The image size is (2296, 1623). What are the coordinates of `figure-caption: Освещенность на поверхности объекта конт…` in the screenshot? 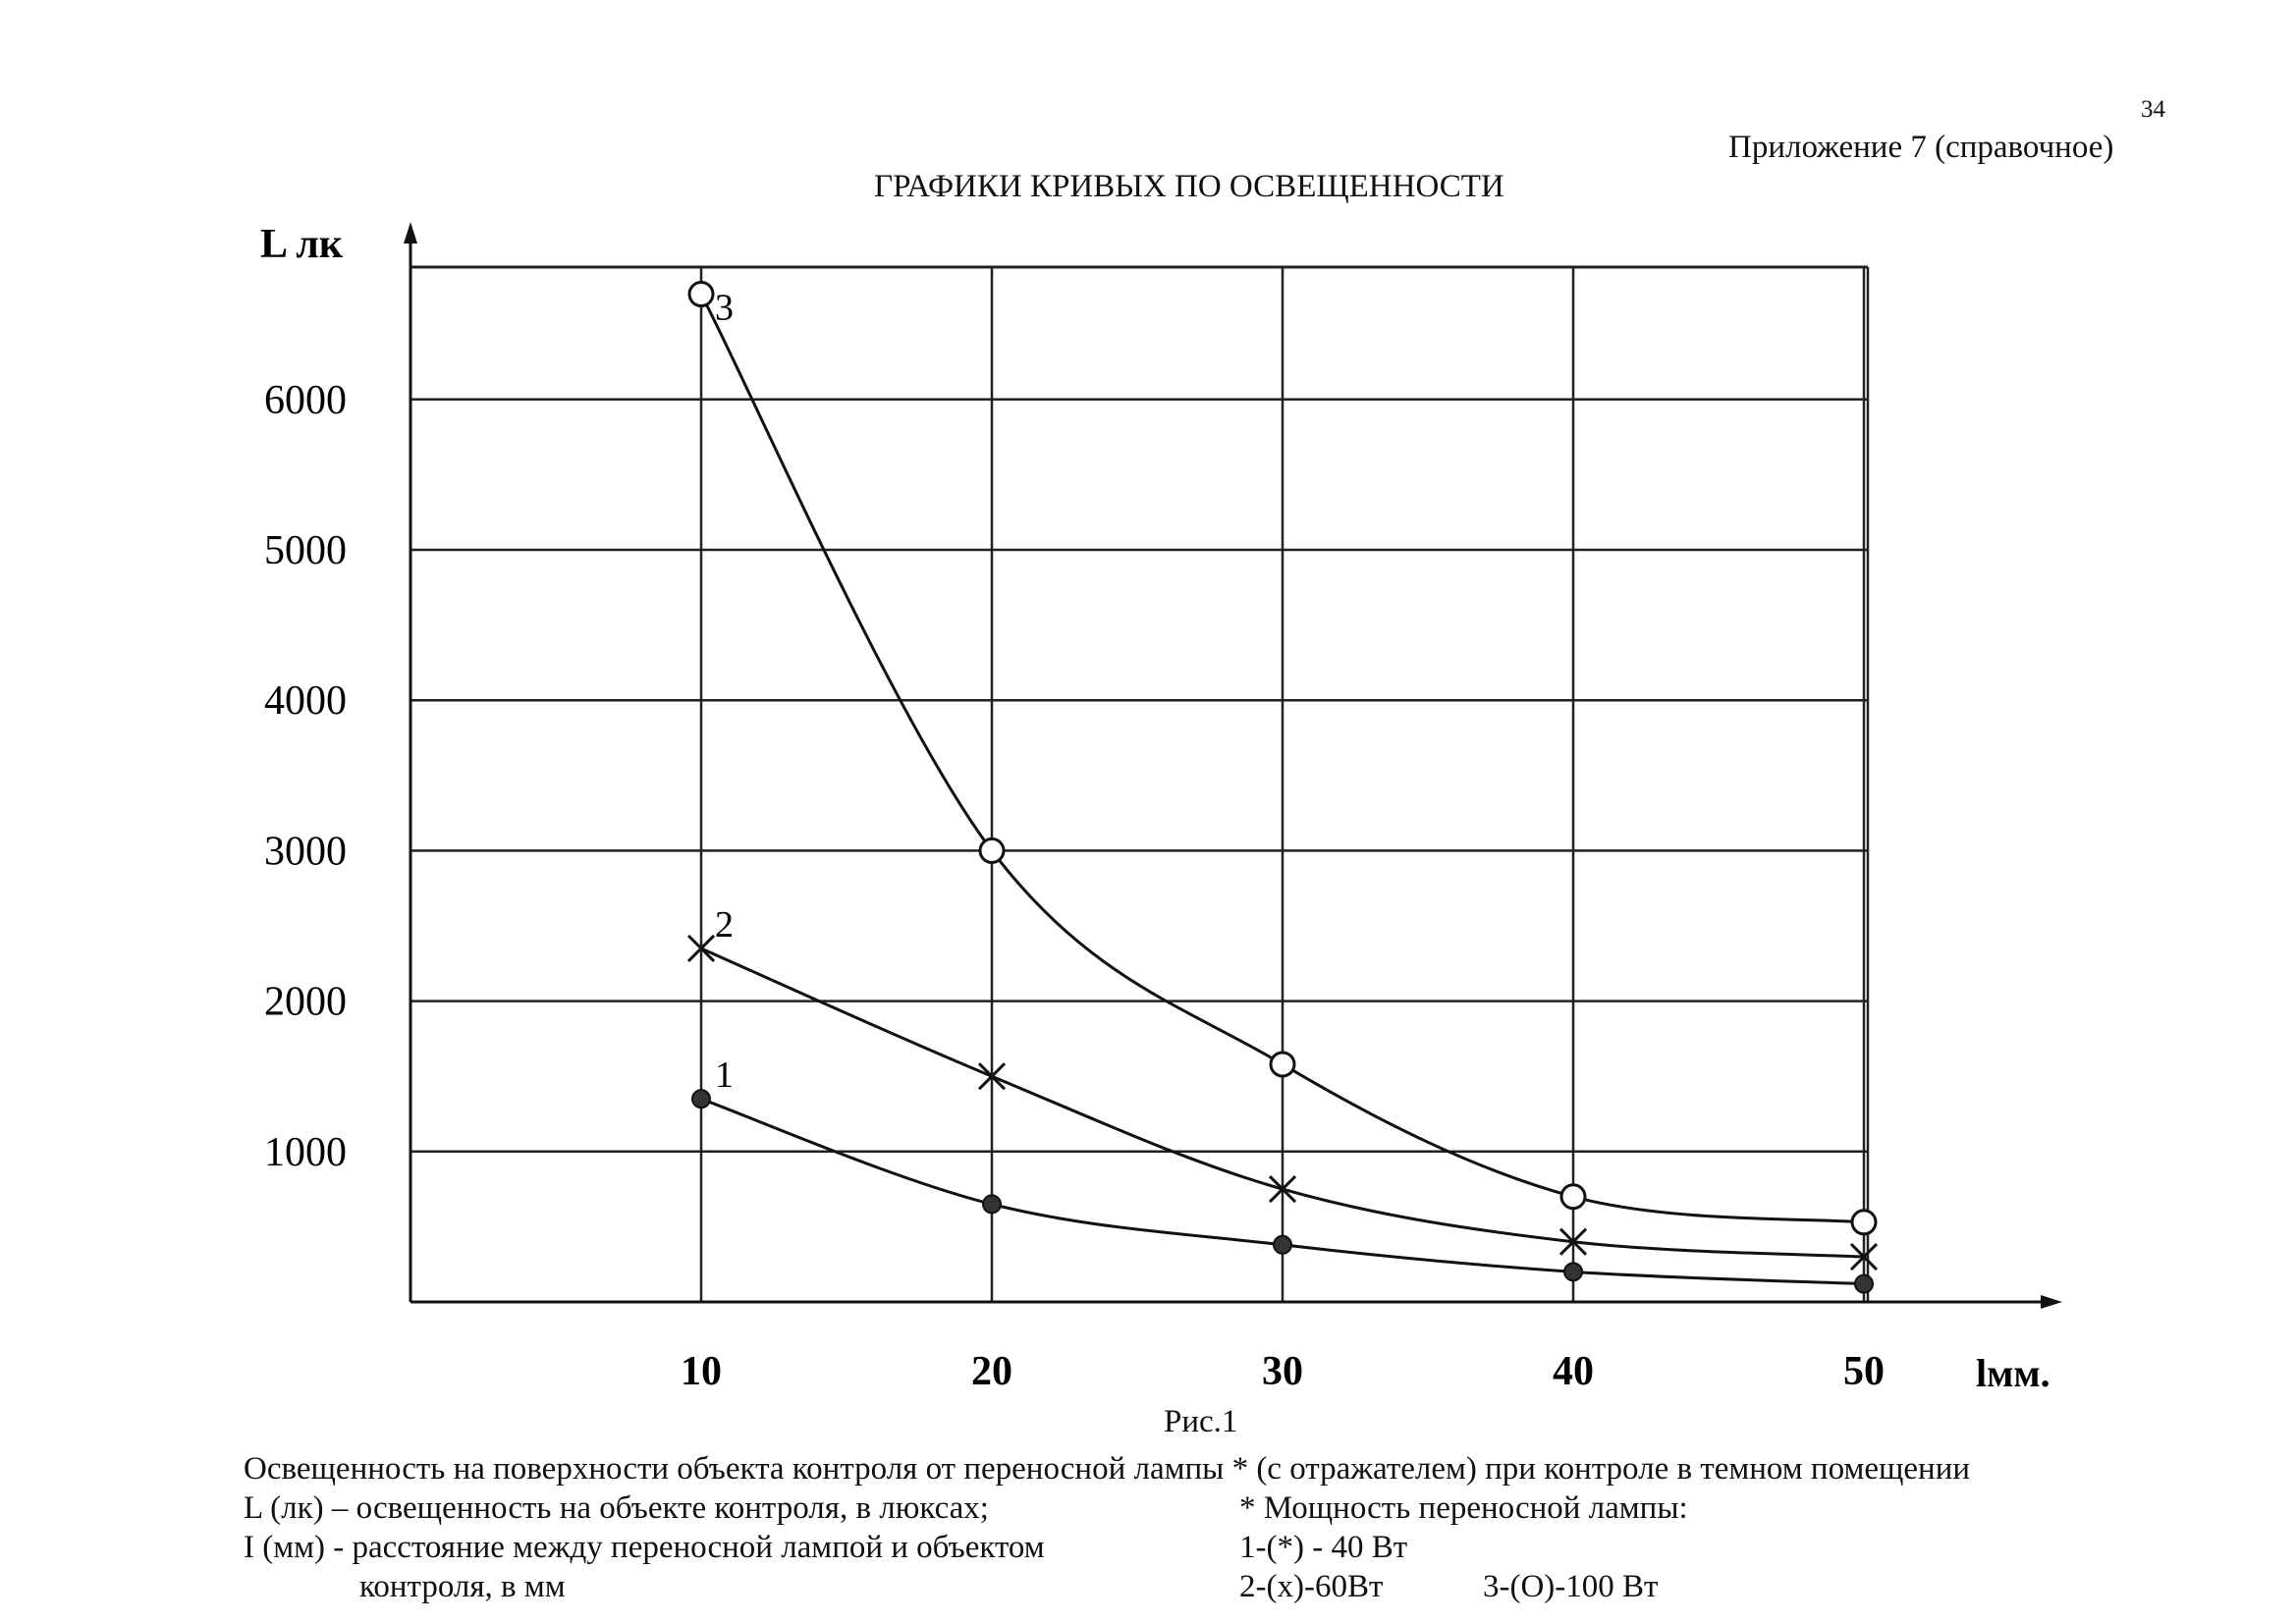 It's located at (1107, 1469).